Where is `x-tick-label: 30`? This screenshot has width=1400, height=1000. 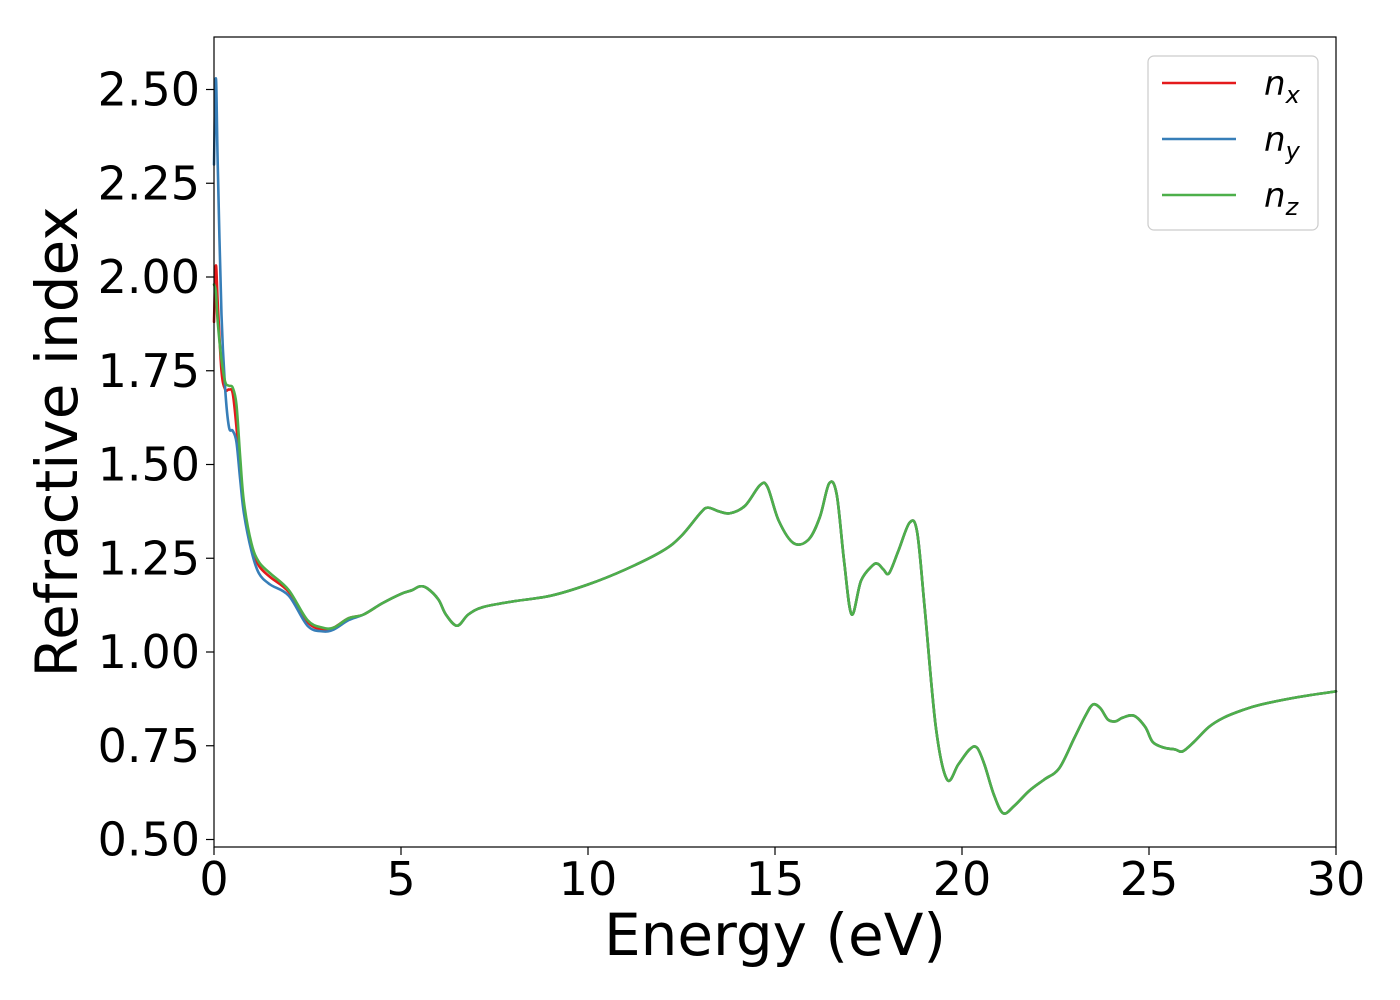
x-tick-label: 30 is located at coordinates (1336, 879).